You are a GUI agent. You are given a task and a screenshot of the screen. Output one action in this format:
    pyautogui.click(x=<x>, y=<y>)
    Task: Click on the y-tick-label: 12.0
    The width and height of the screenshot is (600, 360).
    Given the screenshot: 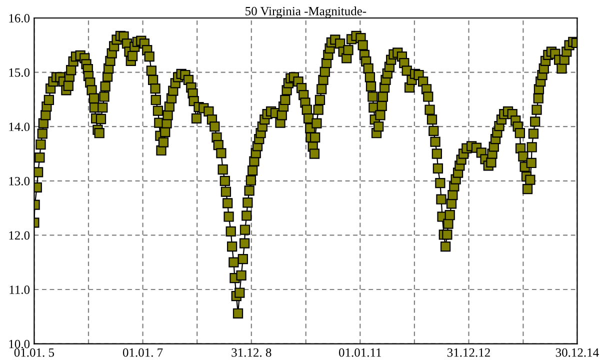 What is the action you would take?
    pyautogui.click(x=19, y=235)
    